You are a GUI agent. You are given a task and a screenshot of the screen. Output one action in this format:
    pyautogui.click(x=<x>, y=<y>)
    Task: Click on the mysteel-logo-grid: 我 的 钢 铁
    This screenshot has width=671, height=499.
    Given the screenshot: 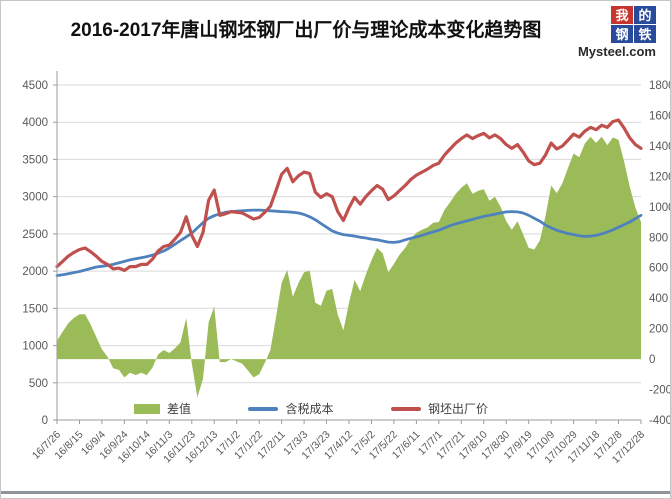 What is the action you would take?
    pyautogui.click(x=633, y=24)
    